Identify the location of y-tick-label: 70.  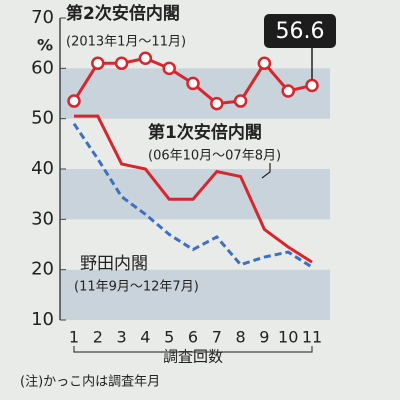
(42, 17).